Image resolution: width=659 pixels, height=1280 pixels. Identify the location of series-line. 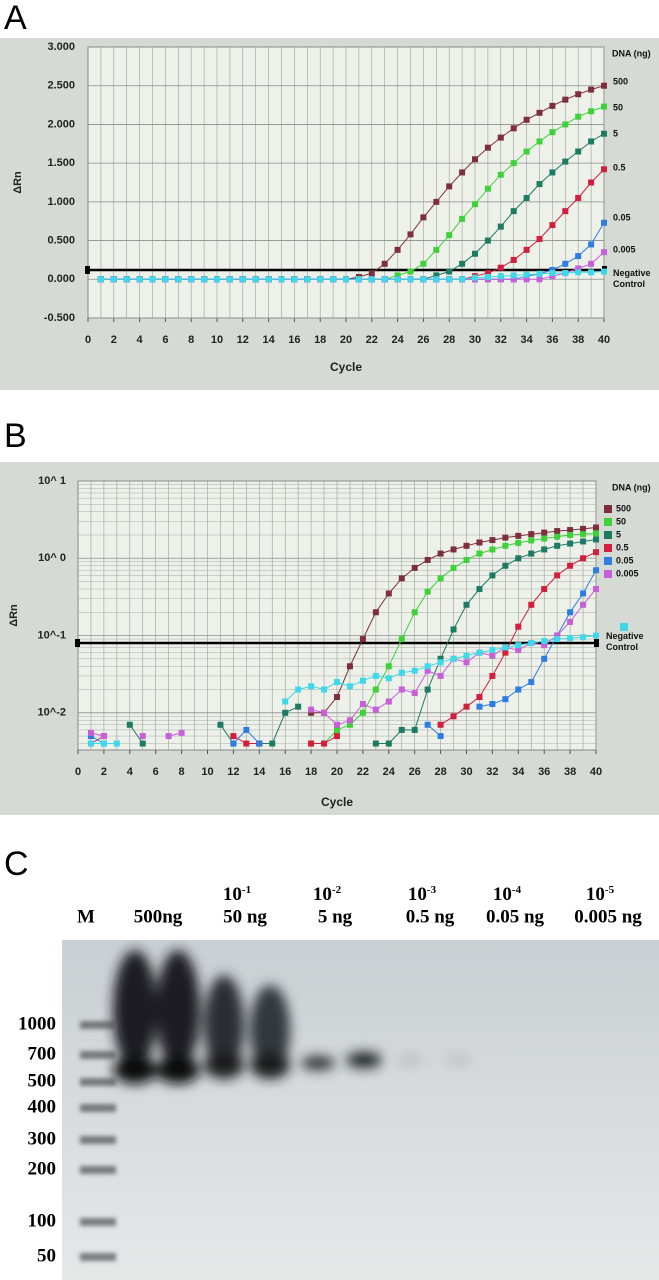
(227, 734).